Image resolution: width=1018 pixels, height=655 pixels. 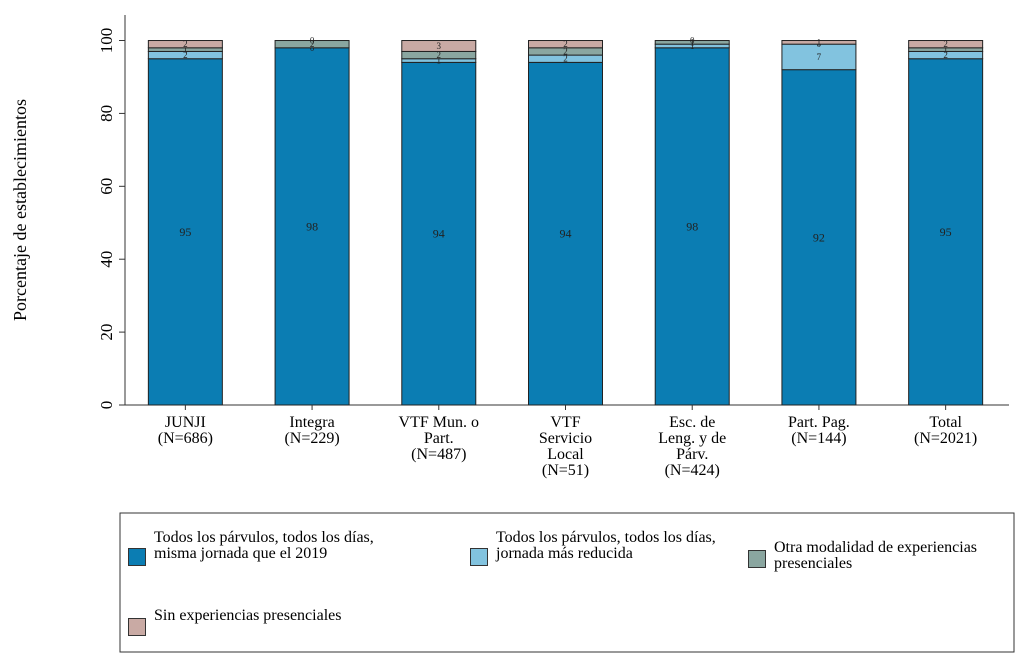 I want to click on legend-item: Sin experiencias presenciales, so click(x=261, y=622).